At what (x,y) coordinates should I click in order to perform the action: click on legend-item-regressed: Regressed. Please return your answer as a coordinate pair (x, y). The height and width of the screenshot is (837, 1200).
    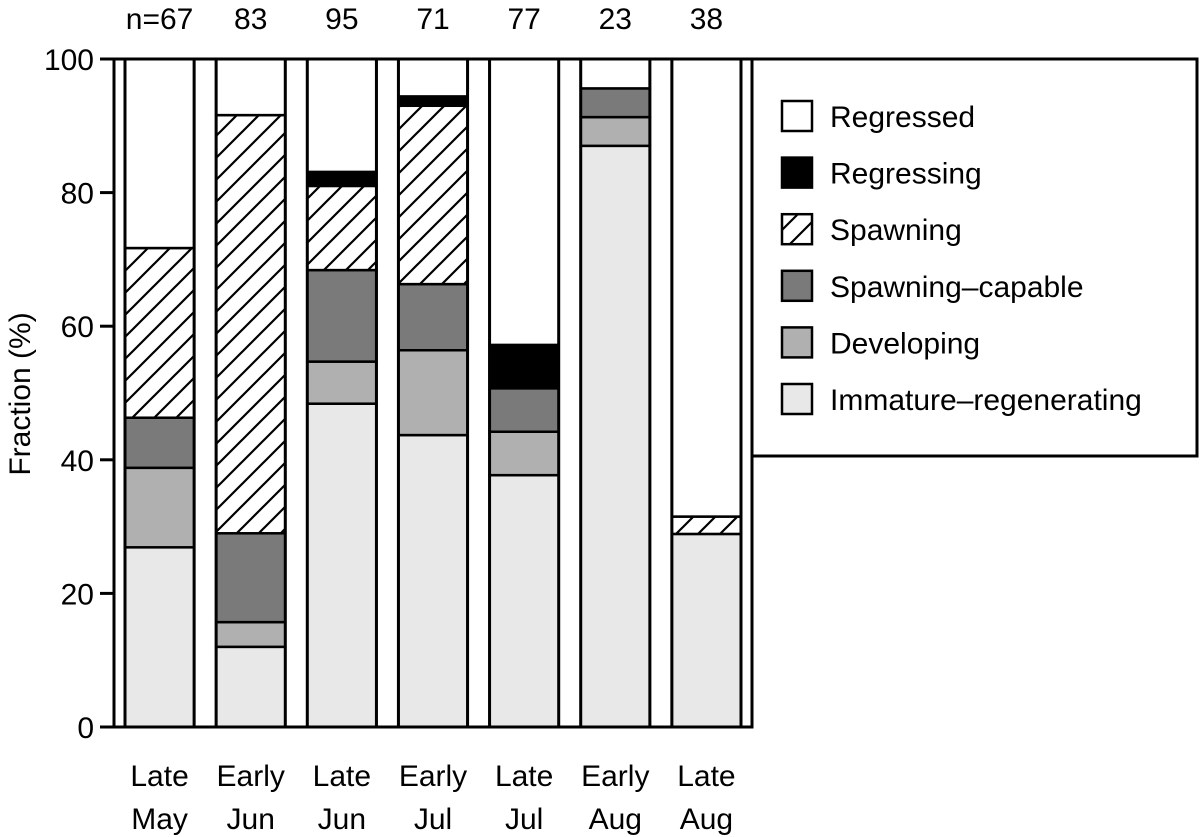
    Looking at the image, I should click on (877, 116).